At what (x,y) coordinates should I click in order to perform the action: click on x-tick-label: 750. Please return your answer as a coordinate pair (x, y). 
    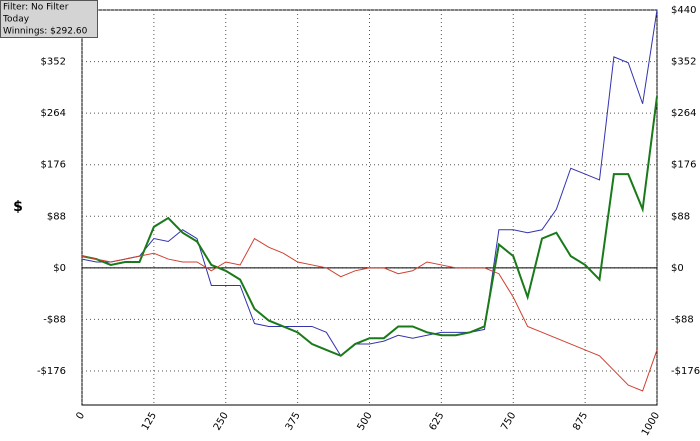
    Looking at the image, I should click on (508, 422).